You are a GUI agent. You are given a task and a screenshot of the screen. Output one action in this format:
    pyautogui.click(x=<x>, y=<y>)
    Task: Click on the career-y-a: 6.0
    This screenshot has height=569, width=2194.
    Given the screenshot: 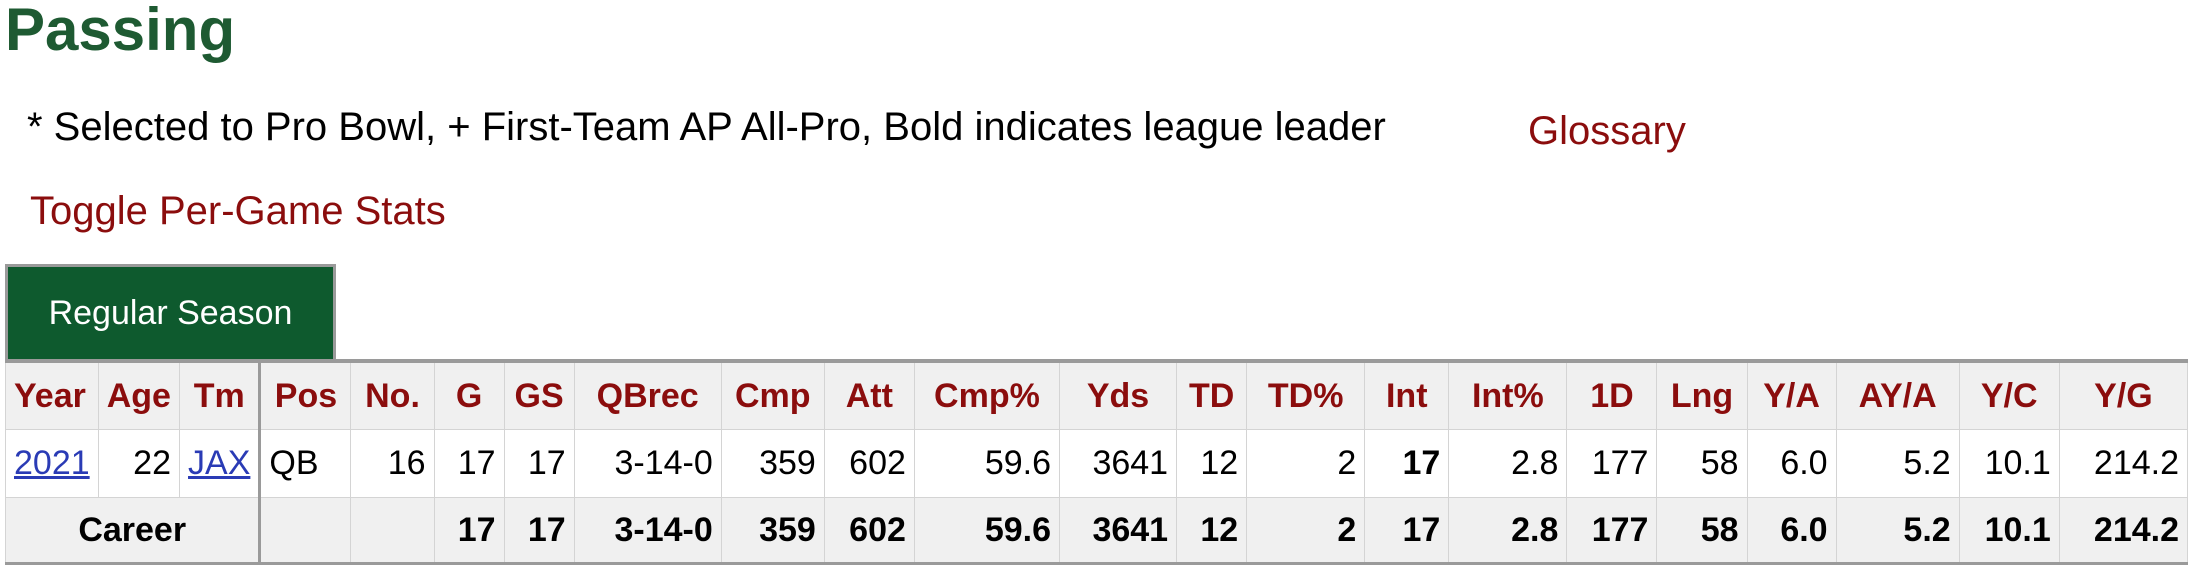 What is the action you would take?
    pyautogui.click(x=1791, y=531)
    